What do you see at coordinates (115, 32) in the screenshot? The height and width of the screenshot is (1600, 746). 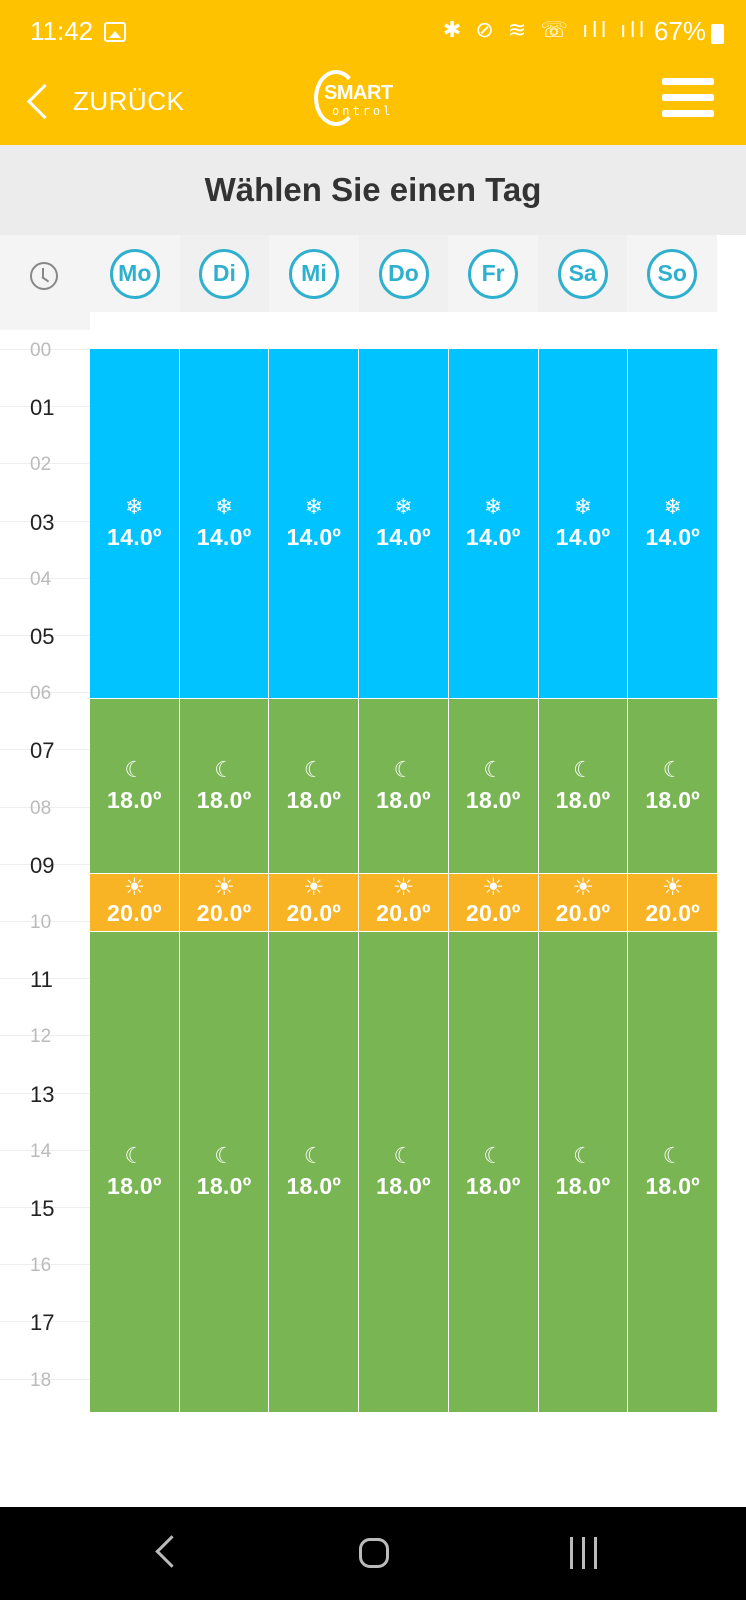 I see `gallery-icon` at bounding box center [115, 32].